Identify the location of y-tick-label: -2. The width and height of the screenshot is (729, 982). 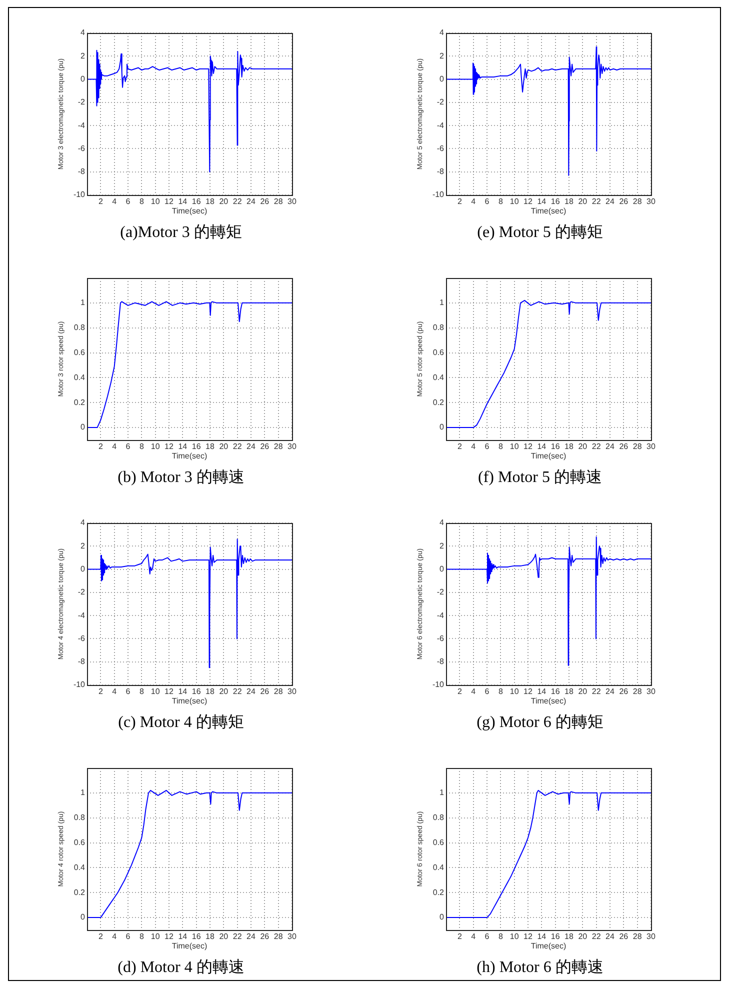
(82, 592).